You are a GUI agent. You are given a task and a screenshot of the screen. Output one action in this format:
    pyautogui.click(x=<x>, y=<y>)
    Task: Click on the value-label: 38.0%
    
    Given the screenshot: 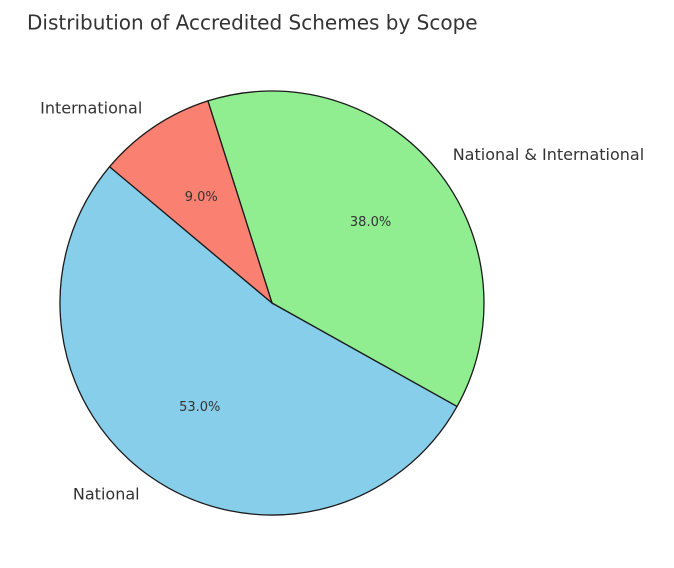 What is the action you would take?
    pyautogui.click(x=370, y=222)
    